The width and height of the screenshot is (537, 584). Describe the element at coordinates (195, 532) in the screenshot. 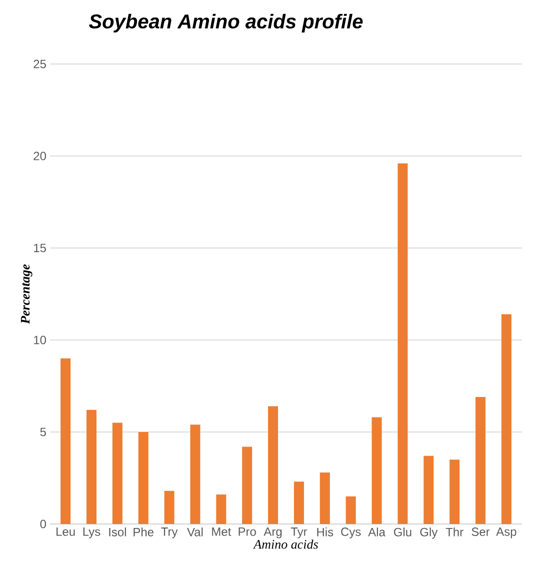

I see `x-tick-label: Val` at that location.